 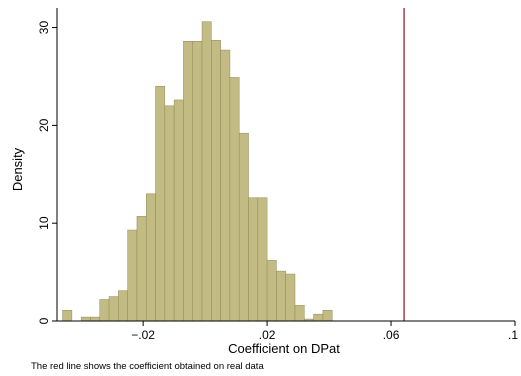 I want to click on y-tick-label: 10, so click(x=44, y=223).